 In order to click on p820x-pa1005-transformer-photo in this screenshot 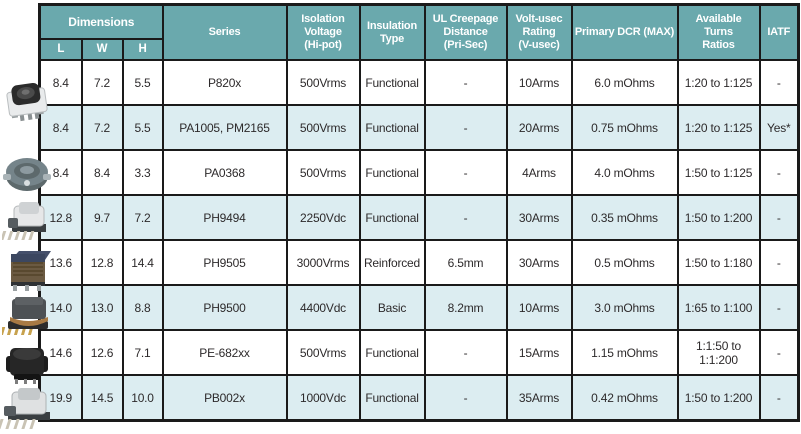, I will do `click(27, 104)`.